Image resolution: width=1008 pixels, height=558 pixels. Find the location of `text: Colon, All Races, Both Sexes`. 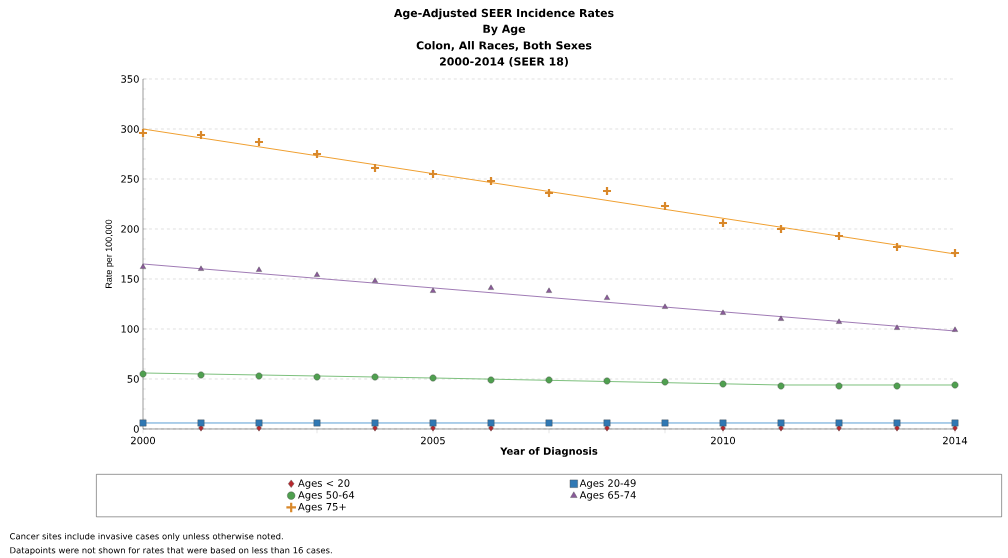

text: Colon, All Races, Both Sexes is located at coordinates (504, 46).